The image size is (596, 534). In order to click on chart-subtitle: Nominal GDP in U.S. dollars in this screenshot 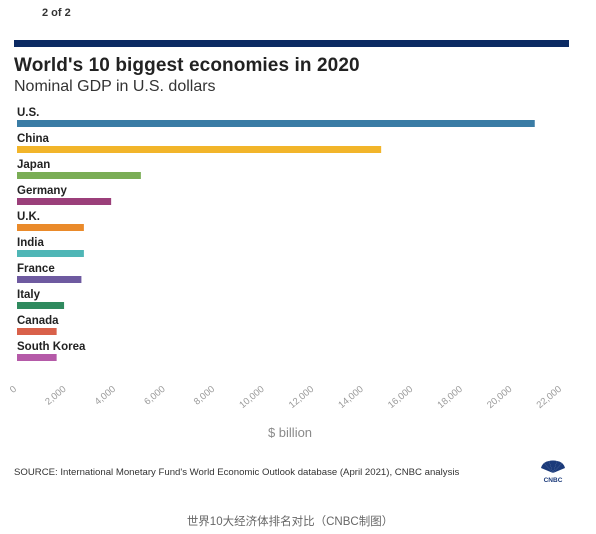, I will do `click(115, 86)`.